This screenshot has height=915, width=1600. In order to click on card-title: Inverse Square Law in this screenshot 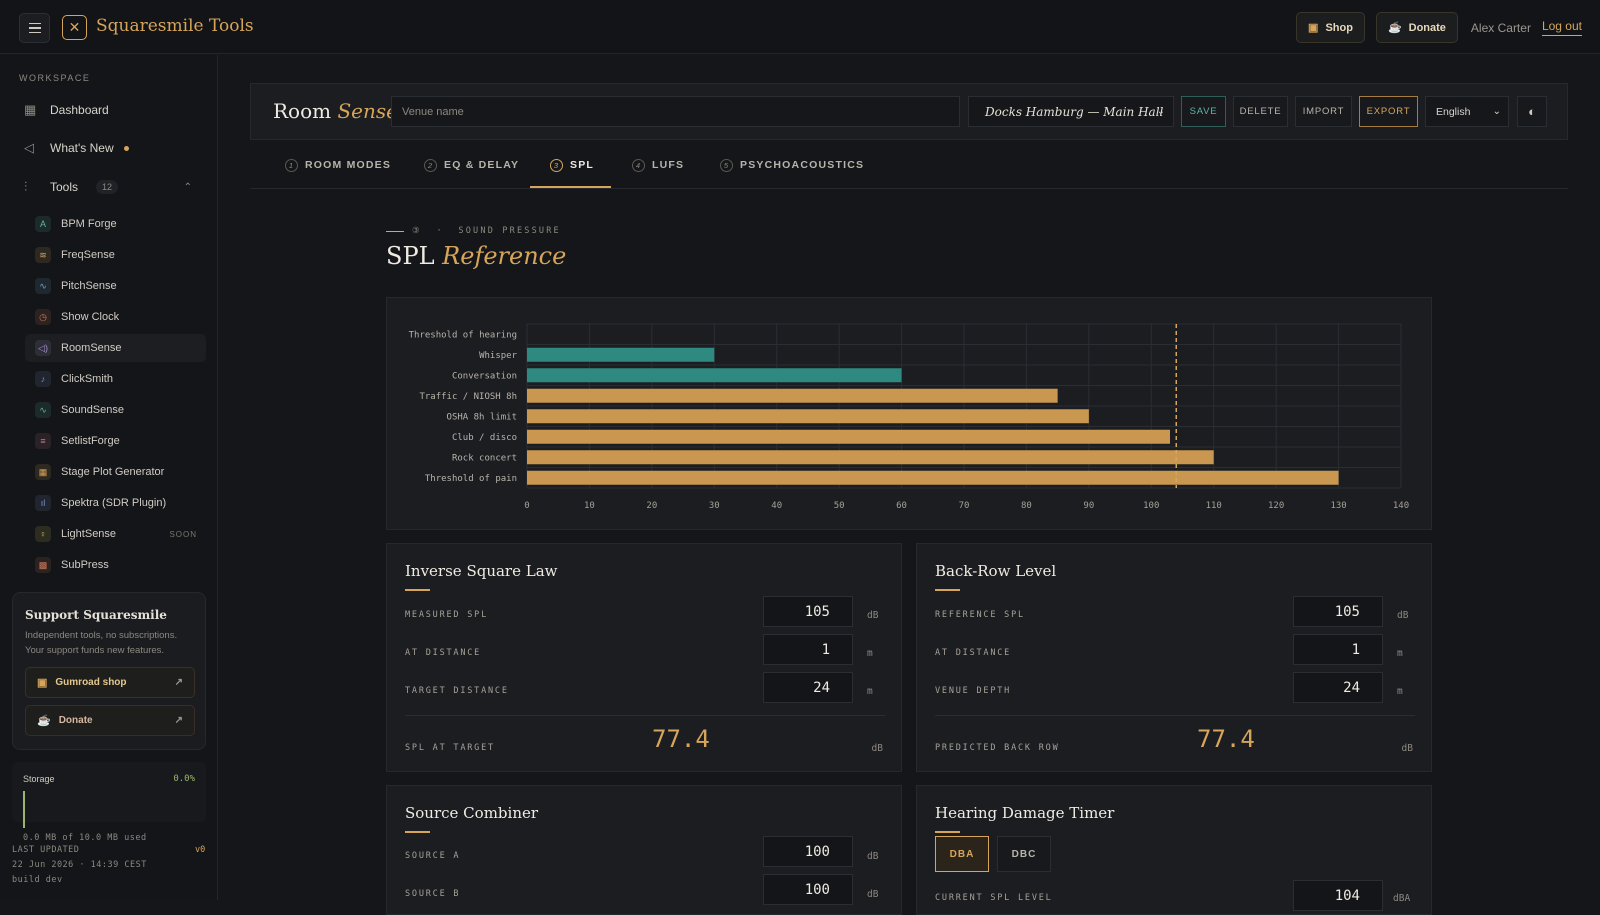, I will do `click(481, 571)`.